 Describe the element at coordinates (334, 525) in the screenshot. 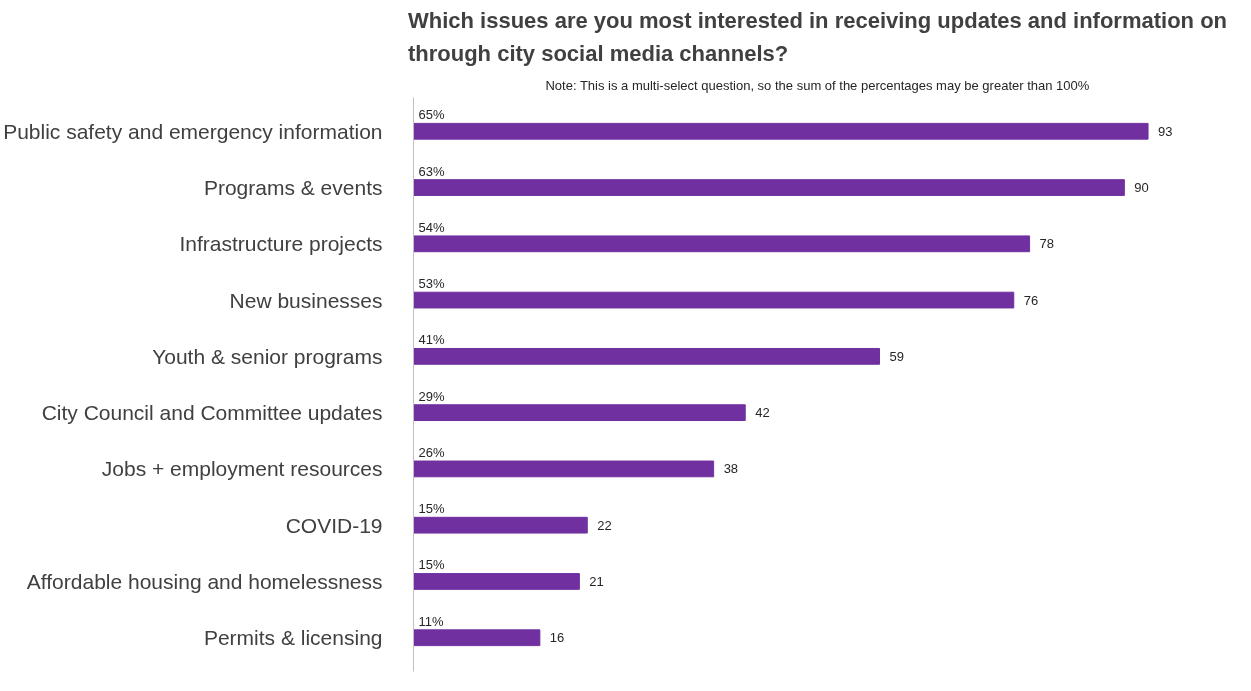

I see `y-tick-label: COVID-19` at that location.